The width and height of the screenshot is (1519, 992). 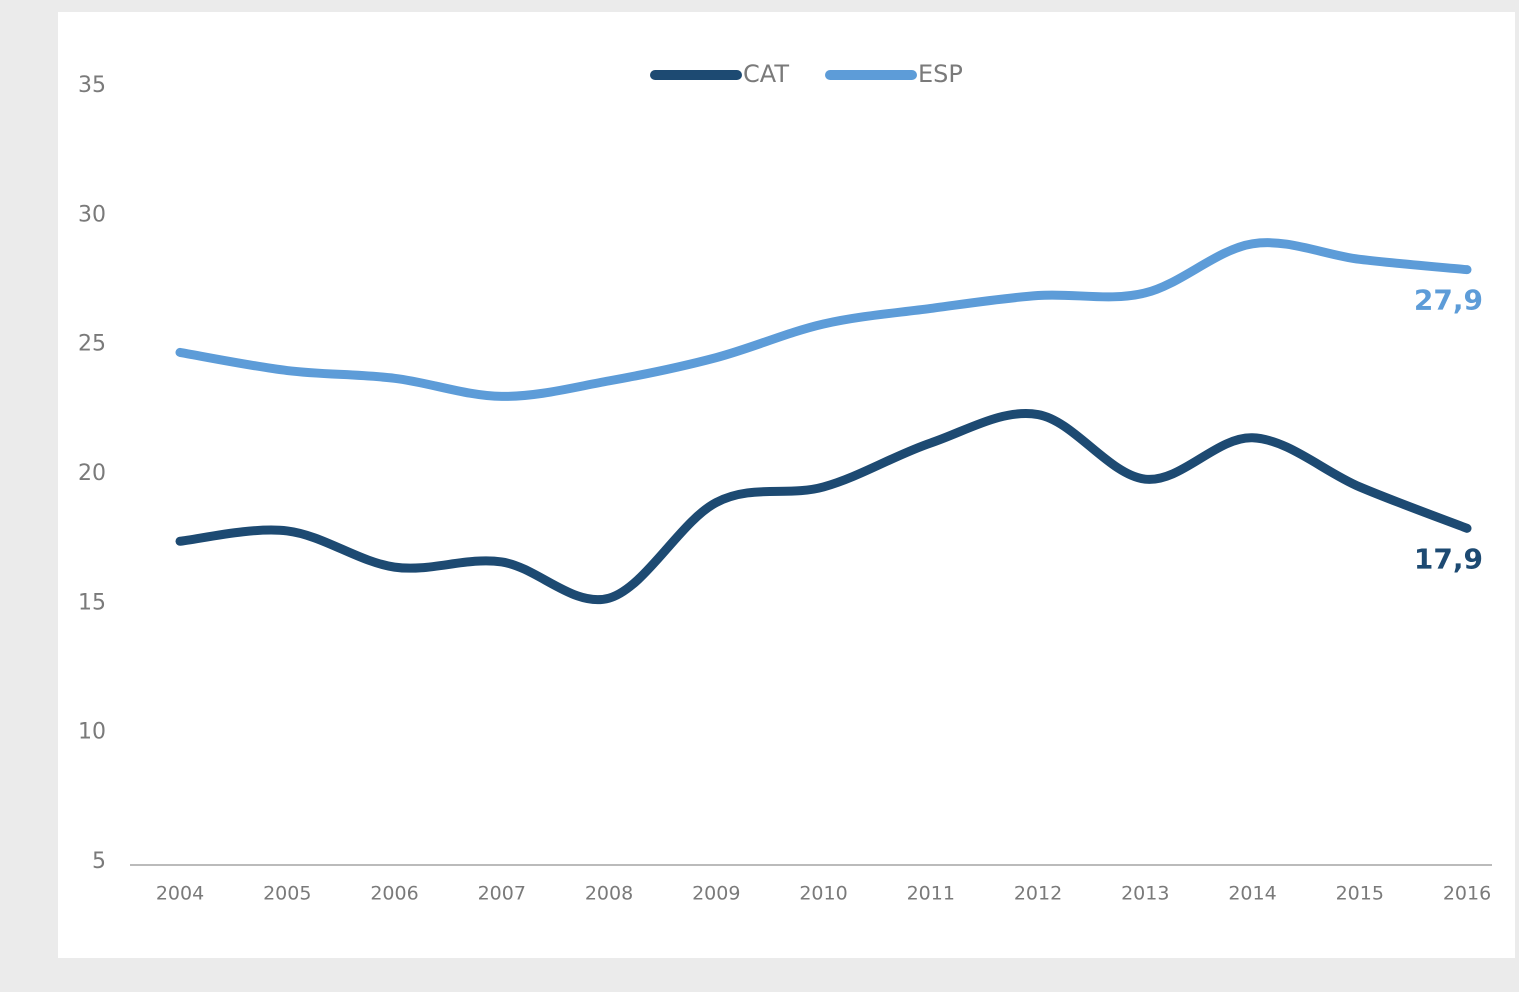 I want to click on y-tick-label: 25, so click(x=92, y=344).